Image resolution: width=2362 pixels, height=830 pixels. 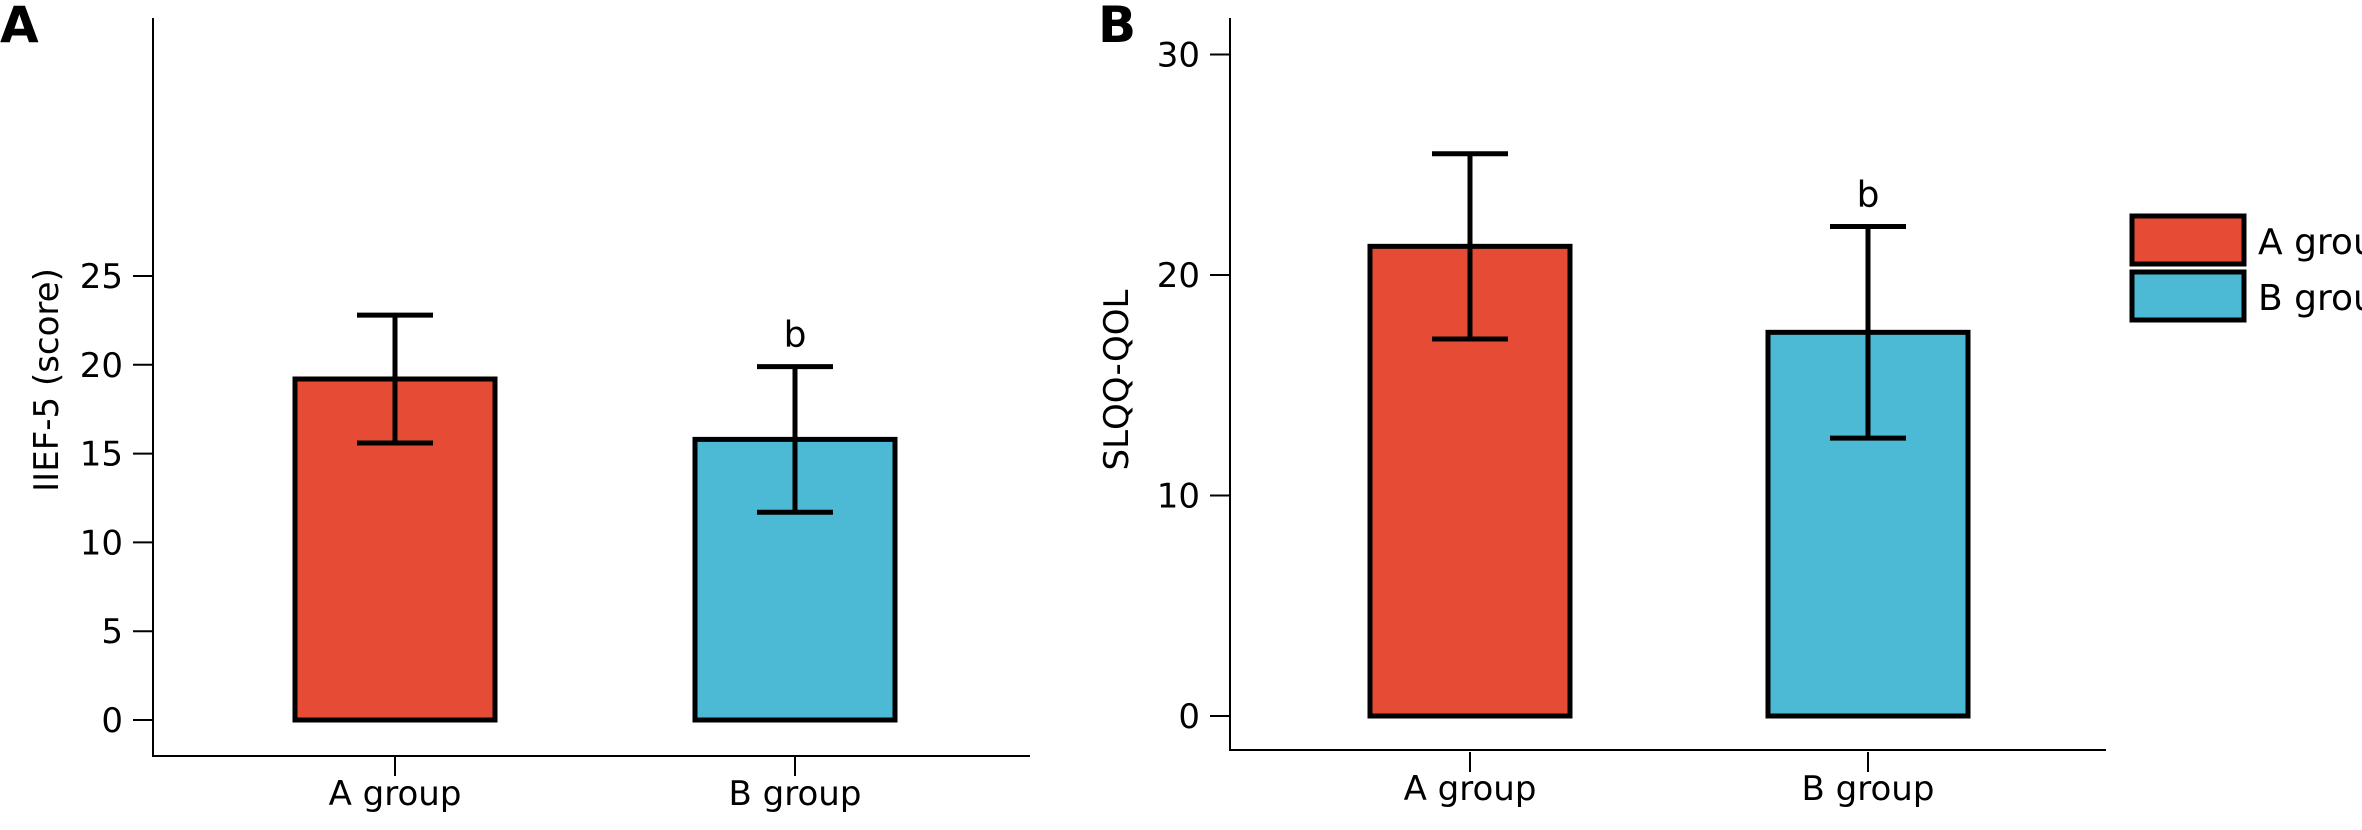 I want to click on panel-letter-a: A, so click(x=19, y=27).